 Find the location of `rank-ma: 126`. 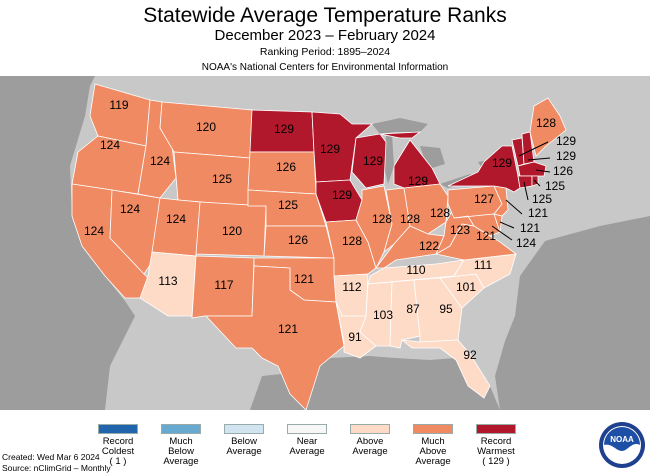

rank-ma: 126 is located at coordinates (563, 171).